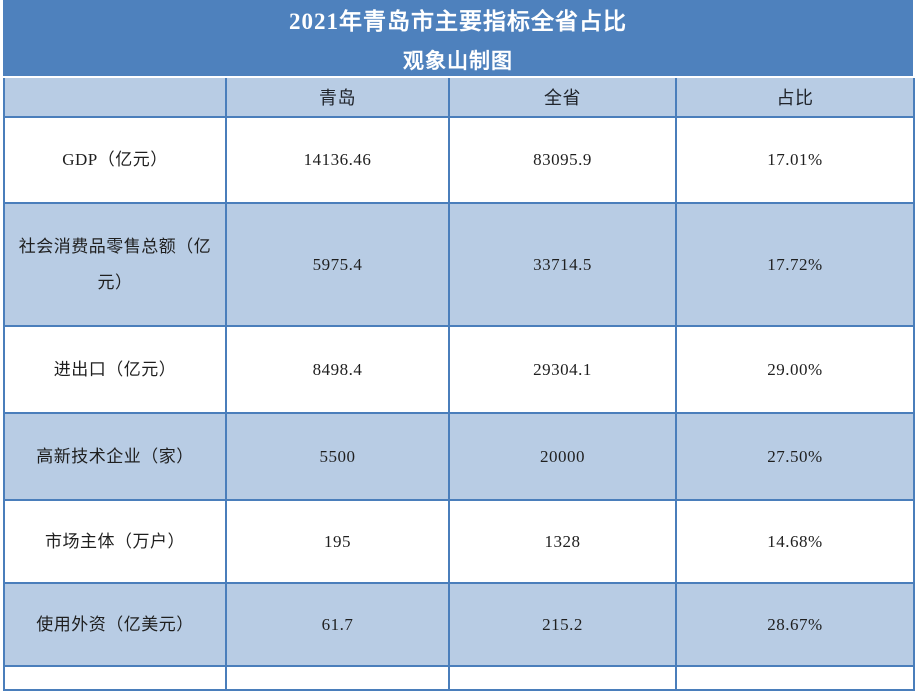 The image size is (917, 691). I want to click on cell-province: 33714.5, so click(562, 264).